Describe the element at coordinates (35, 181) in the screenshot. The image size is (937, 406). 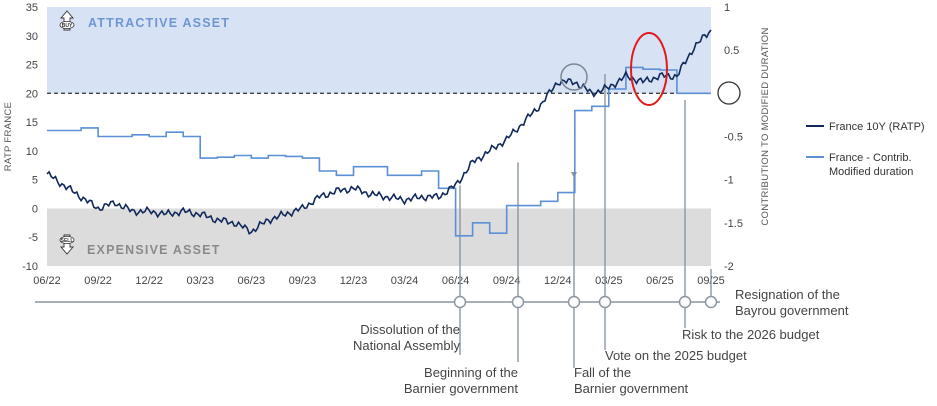
I see `y-tick-label: 5` at that location.